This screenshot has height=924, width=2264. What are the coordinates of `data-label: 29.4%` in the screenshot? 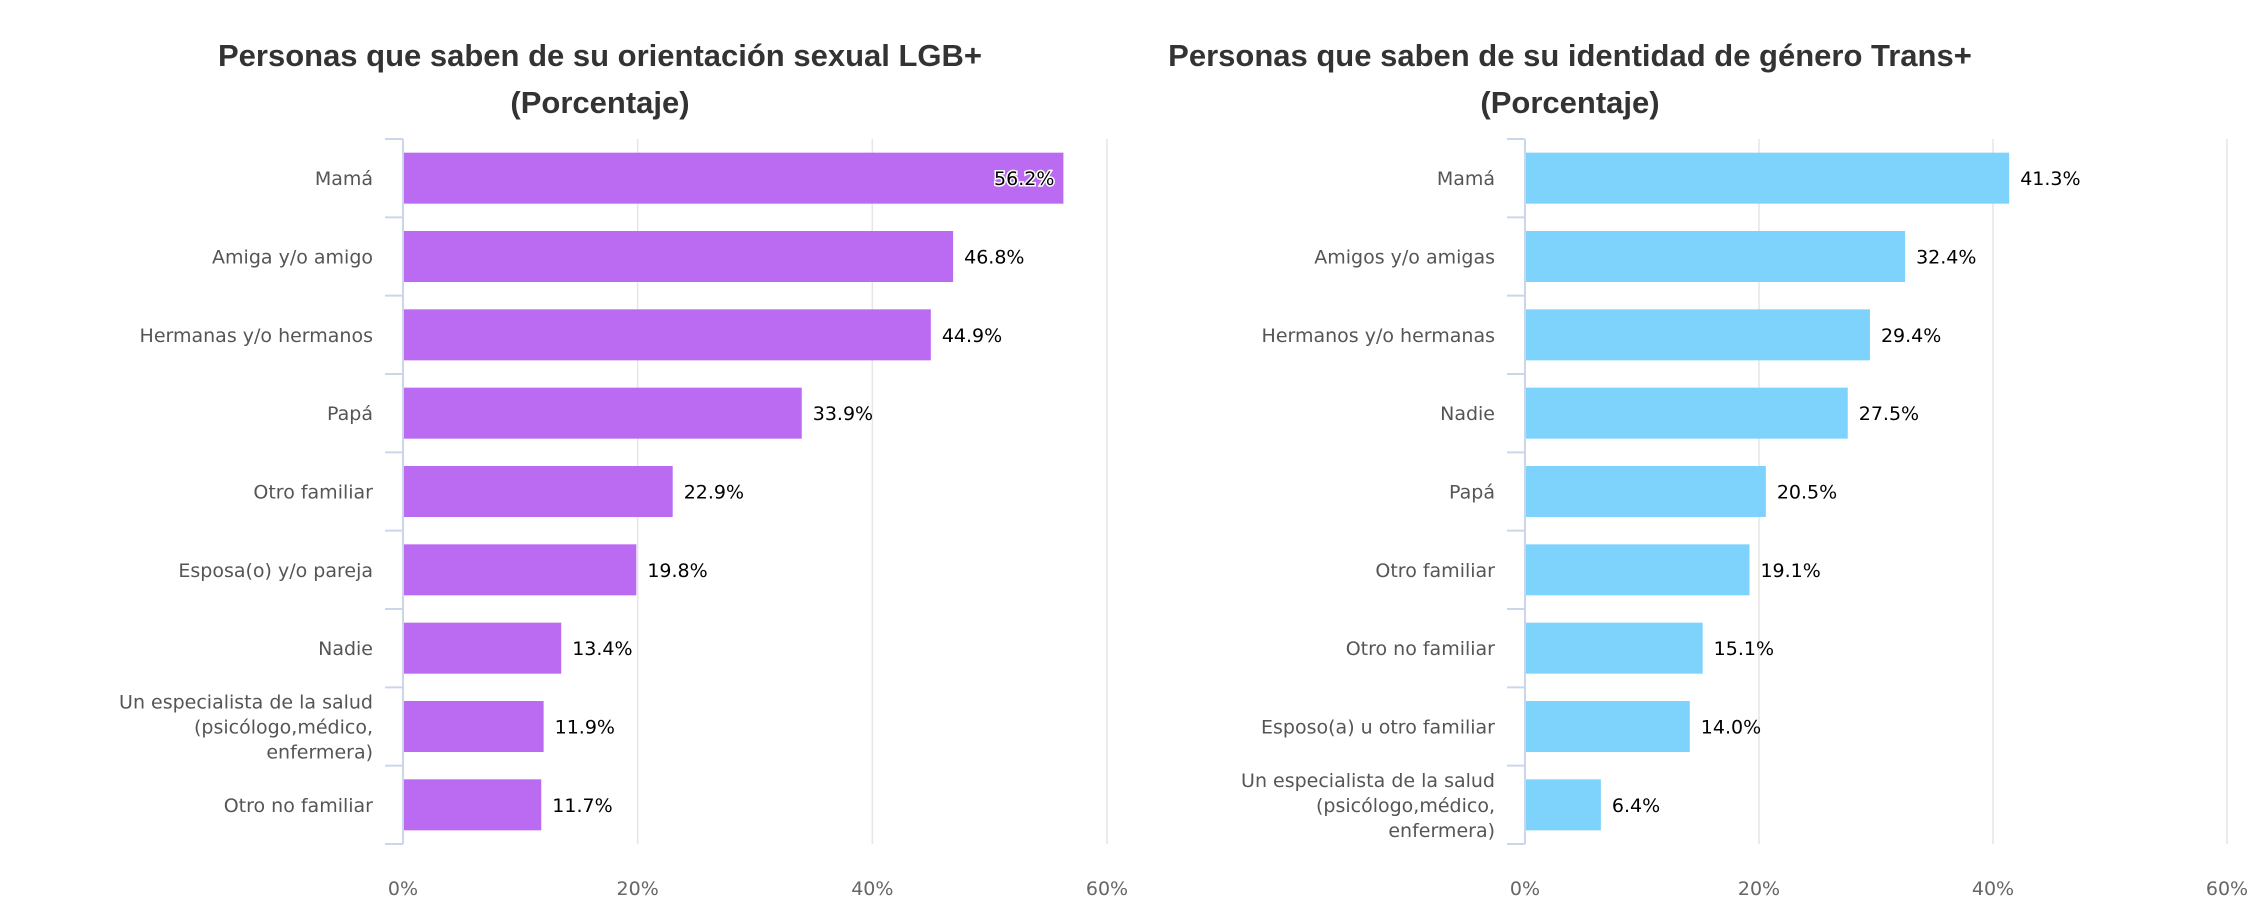 It's located at (1911, 336).